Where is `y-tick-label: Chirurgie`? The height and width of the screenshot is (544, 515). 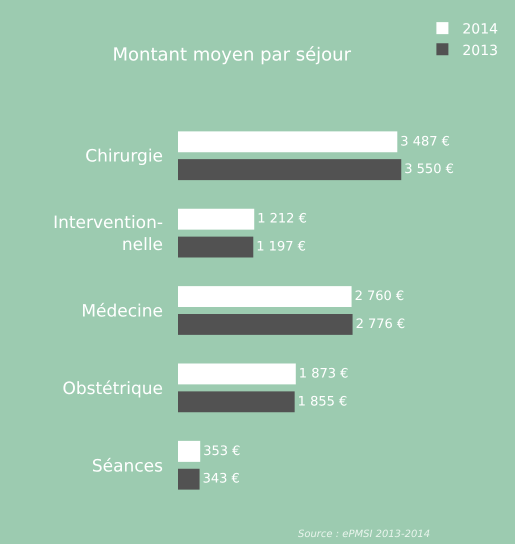 y-tick-label: Chirurgie is located at coordinates (124, 156).